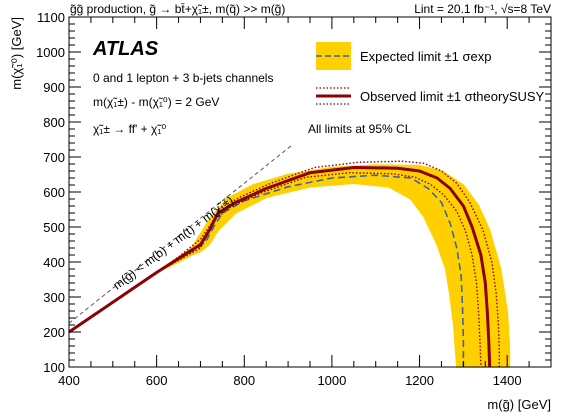 The height and width of the screenshot is (417, 581). I want to click on legend-expected-label: Expected limit ±1 σexp, so click(426, 56).